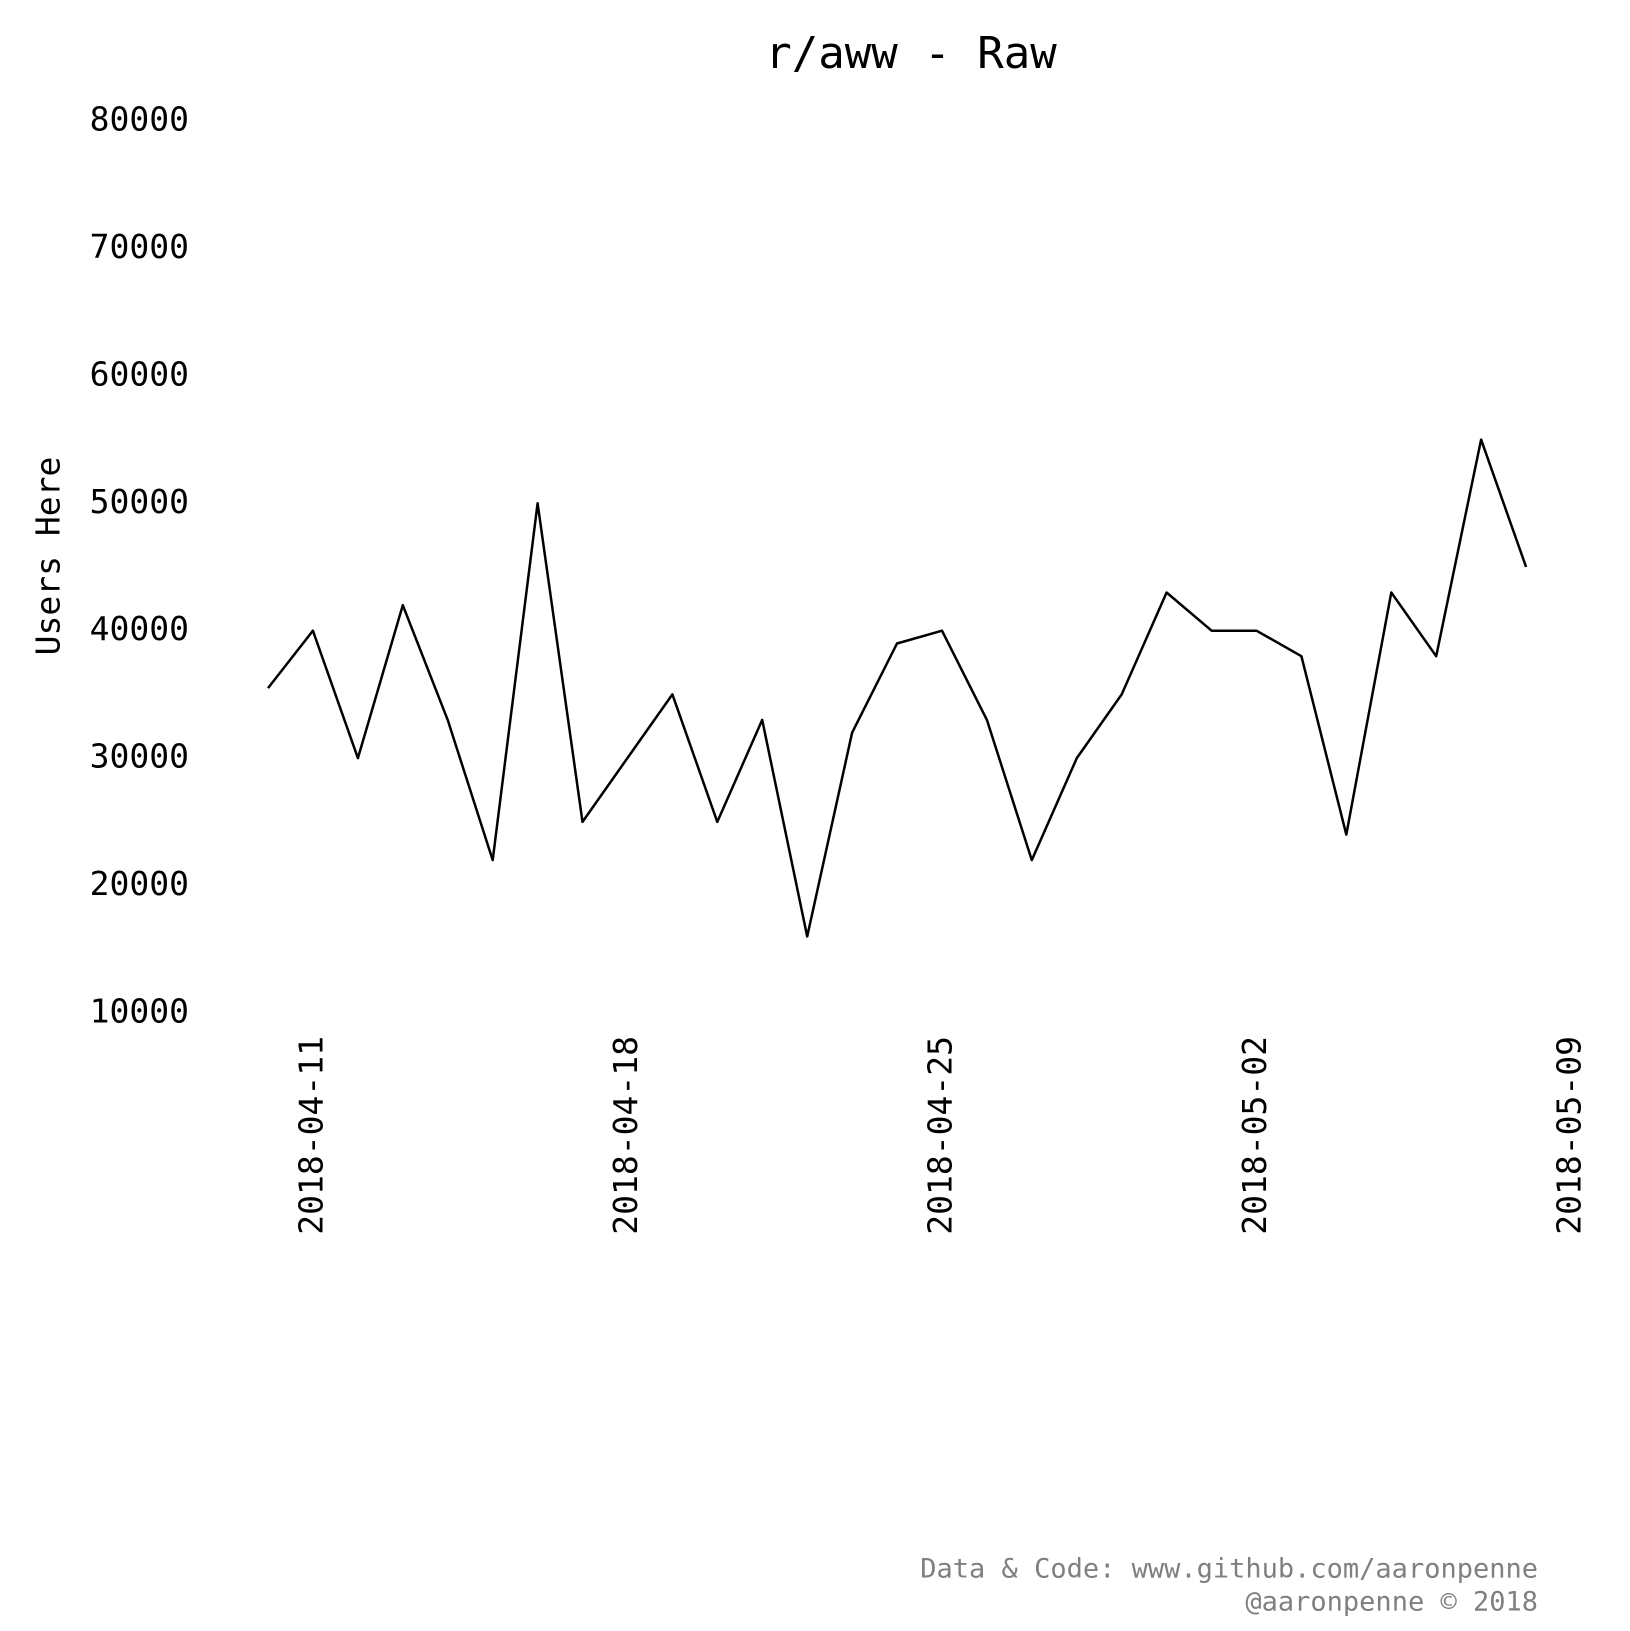  What do you see at coordinates (139, 1011) in the screenshot?
I see `y-tick-label: 10000` at bounding box center [139, 1011].